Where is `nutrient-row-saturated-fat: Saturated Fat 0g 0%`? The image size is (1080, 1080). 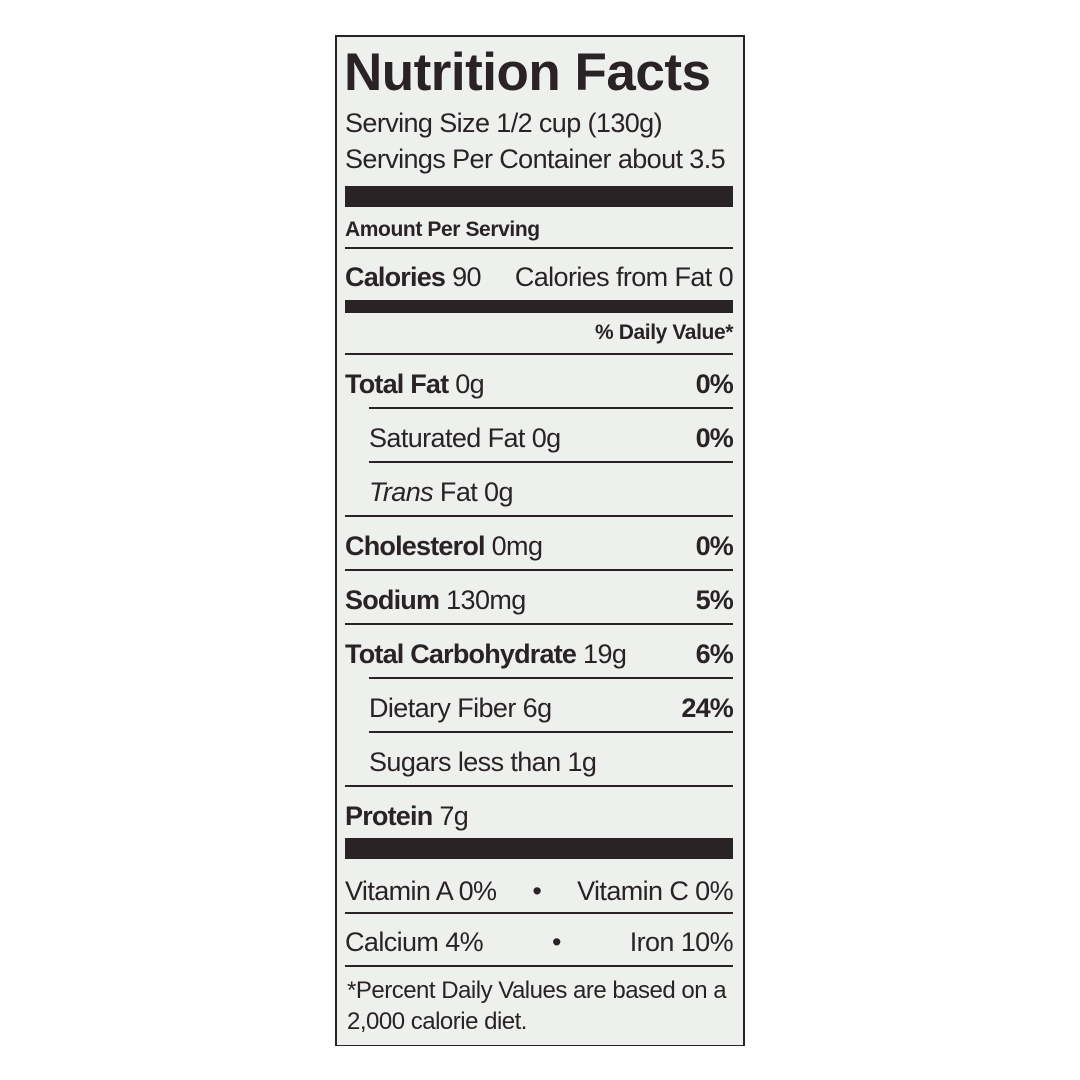
nutrient-row-saturated-fat: Saturated Fat 0g 0% is located at coordinates (539, 438).